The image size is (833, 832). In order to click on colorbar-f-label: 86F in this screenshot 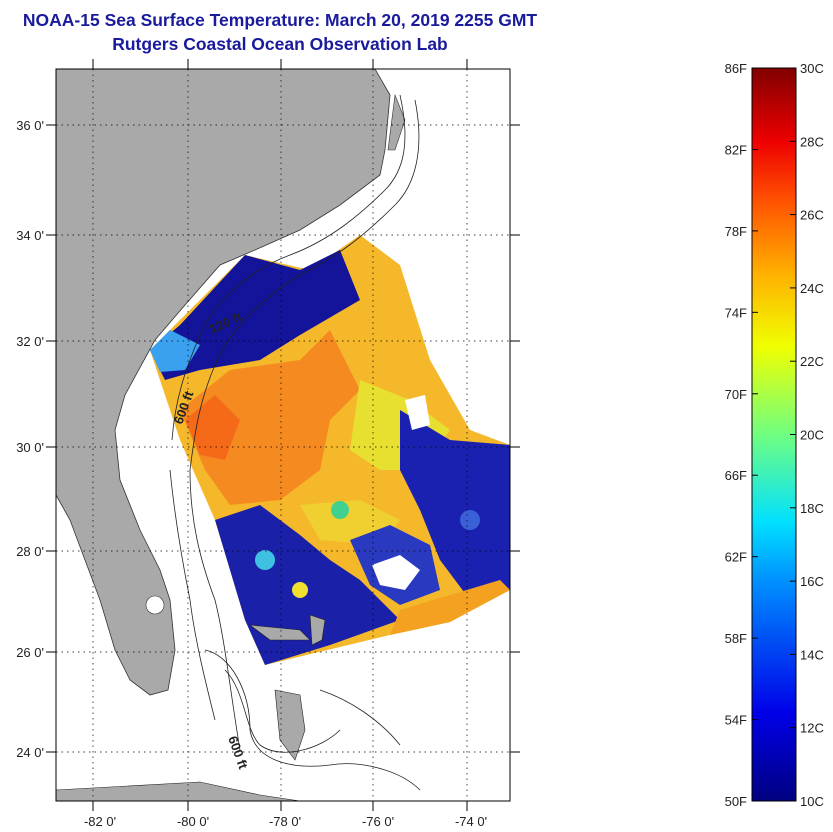, I will do `click(736, 68)`.